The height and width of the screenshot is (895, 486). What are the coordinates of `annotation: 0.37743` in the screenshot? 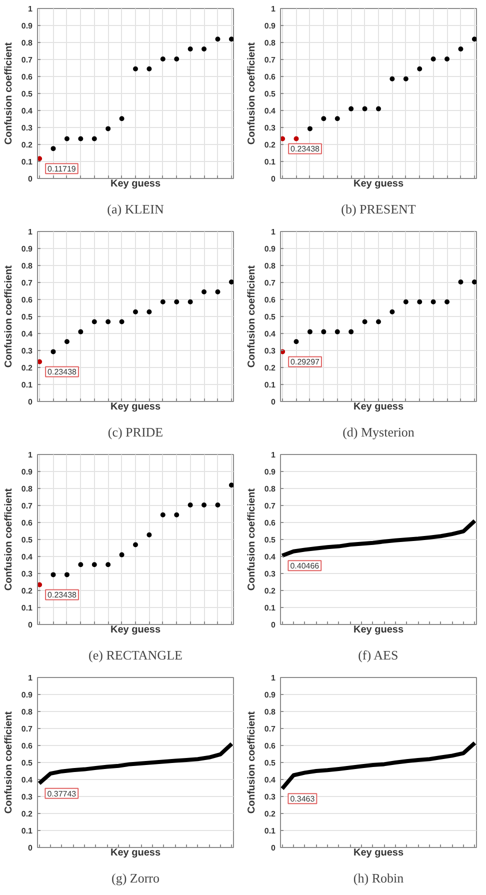 It's located at (62, 793).